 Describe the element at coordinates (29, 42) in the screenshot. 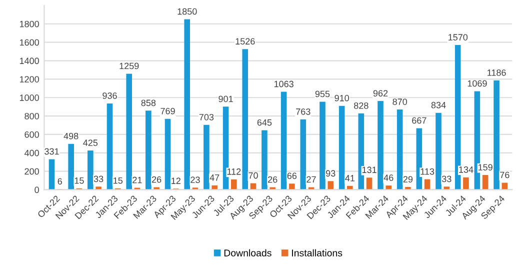

I see `y-tick-label: 1600` at that location.